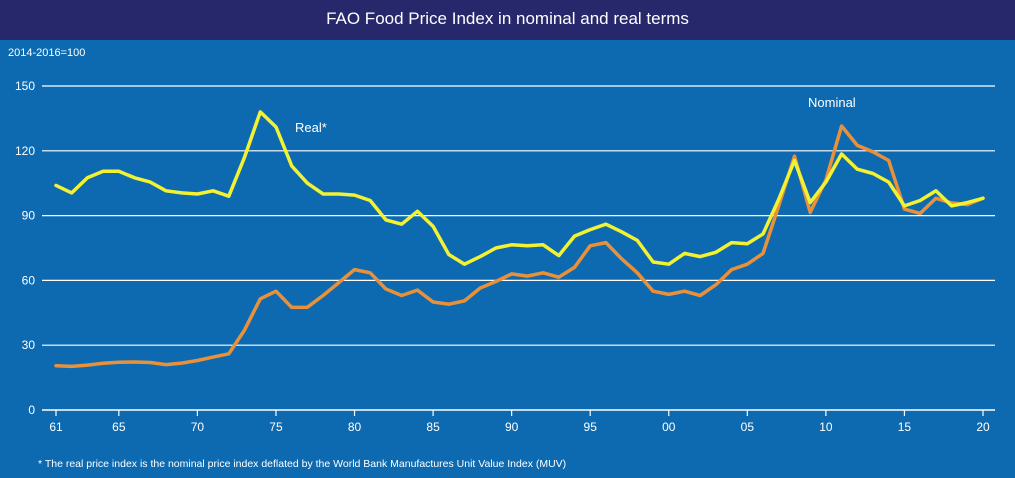  I want to click on x-tick-label: 90, so click(512, 427).